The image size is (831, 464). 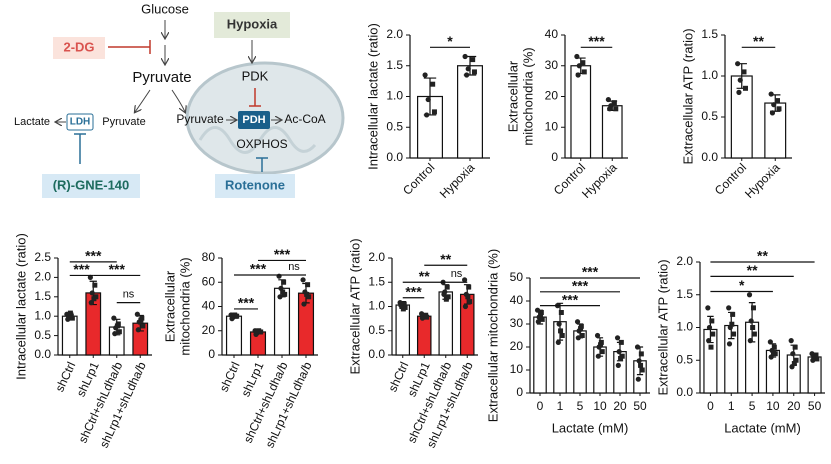 I want to click on x-tick-label: 0, so click(x=710, y=406).